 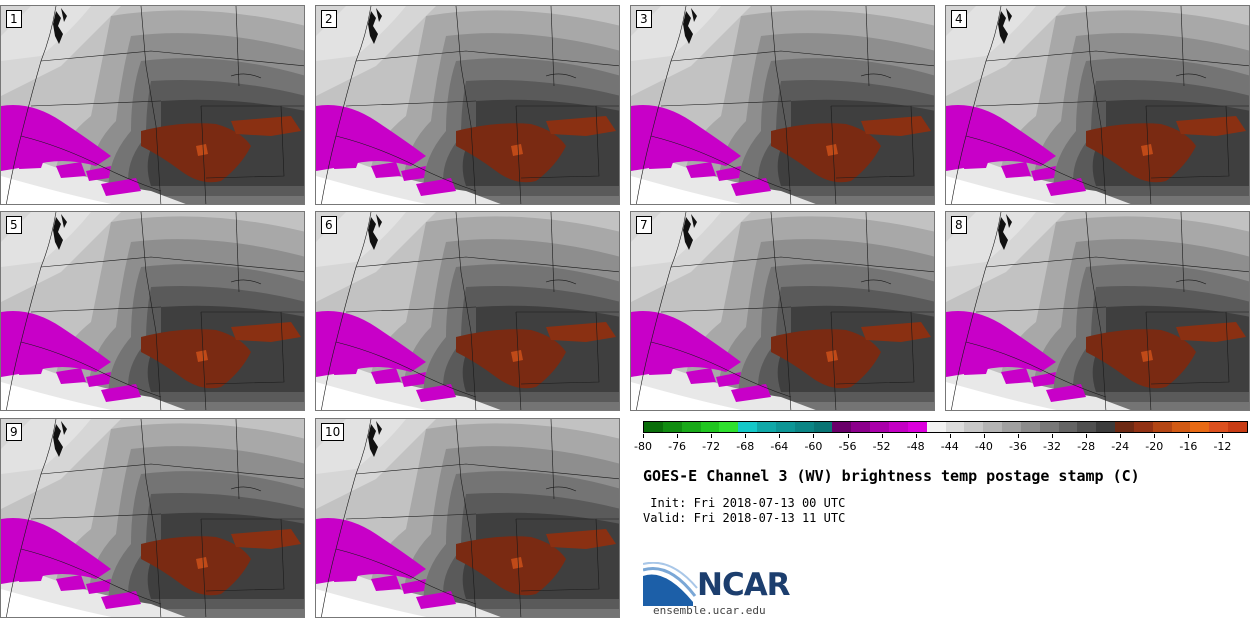 I want to click on colorbar-tick-label: -48, so click(x=915, y=446).